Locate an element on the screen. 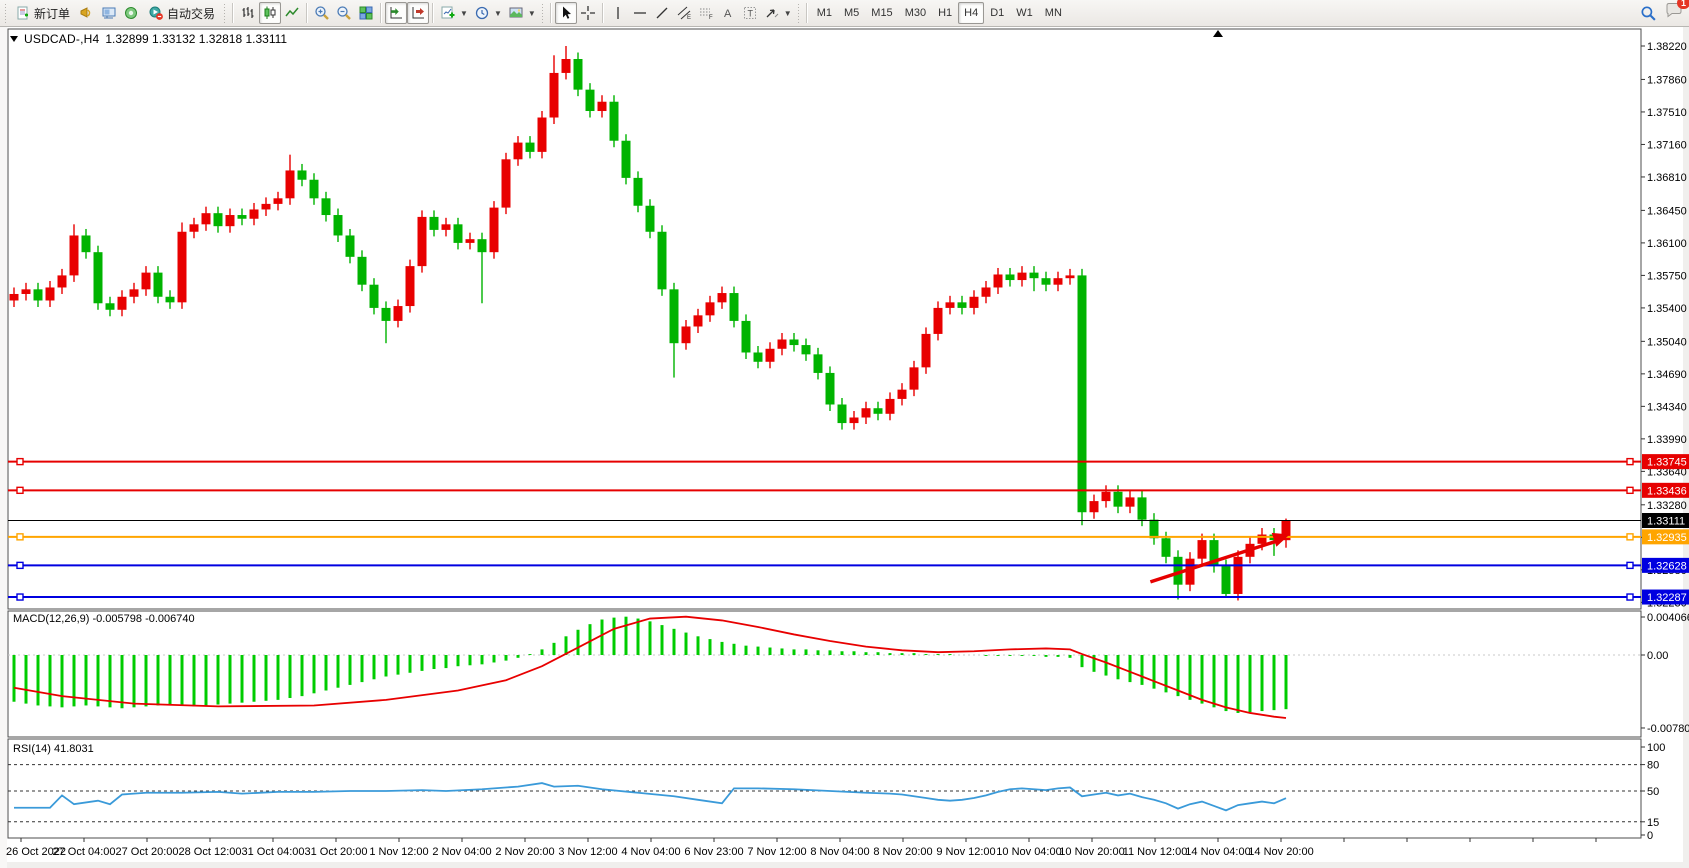 The width and height of the screenshot is (1689, 868). clock-icon is located at coordinates (482, 13).